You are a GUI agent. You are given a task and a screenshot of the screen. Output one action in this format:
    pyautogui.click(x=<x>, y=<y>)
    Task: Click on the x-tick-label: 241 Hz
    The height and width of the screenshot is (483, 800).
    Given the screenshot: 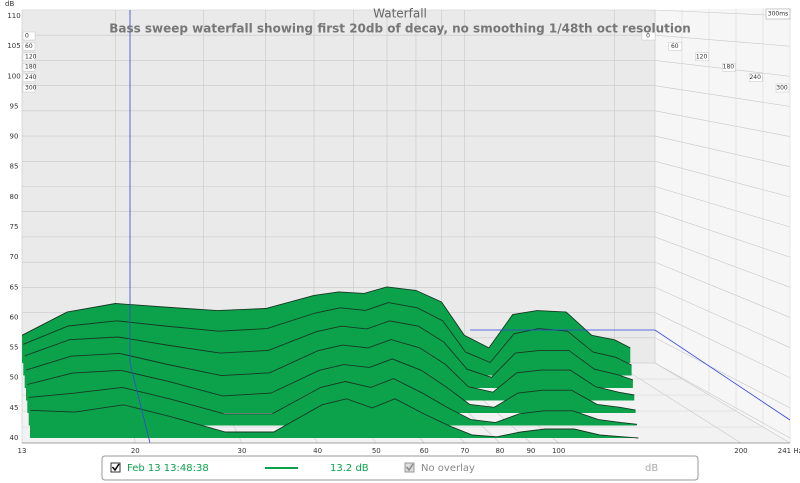 What is the action you would take?
    pyautogui.click(x=789, y=451)
    